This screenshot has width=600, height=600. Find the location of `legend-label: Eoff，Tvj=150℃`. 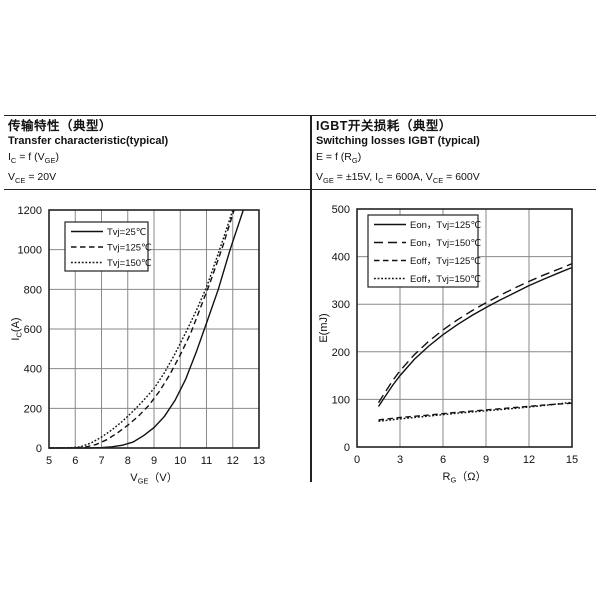

legend-label: Eoff，Tvj=150℃ is located at coordinates (445, 279).